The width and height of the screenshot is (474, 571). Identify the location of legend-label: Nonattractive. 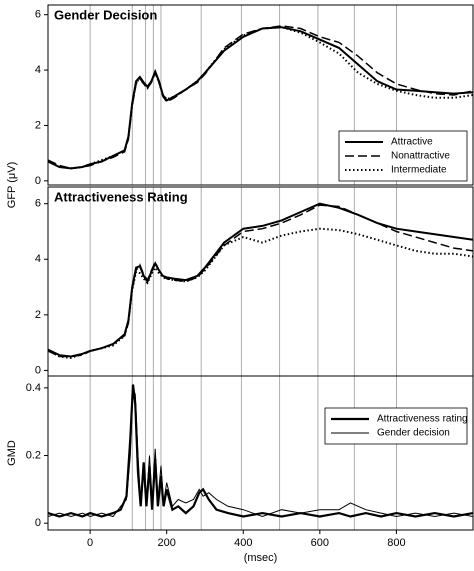
(420, 156).